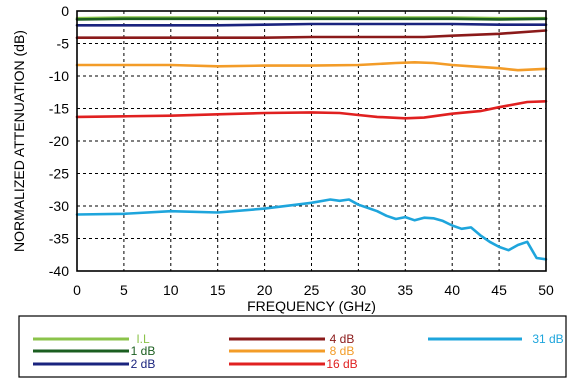 The width and height of the screenshot is (578, 383). I want to click on x-tick-label: 35, so click(406, 290).